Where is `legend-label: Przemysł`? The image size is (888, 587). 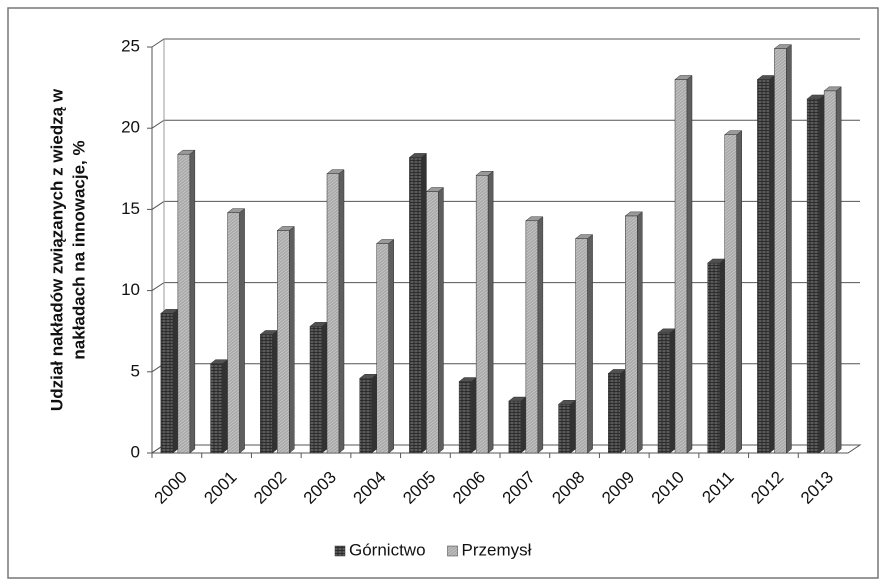
legend-label: Przemysł is located at coordinates (497, 549).